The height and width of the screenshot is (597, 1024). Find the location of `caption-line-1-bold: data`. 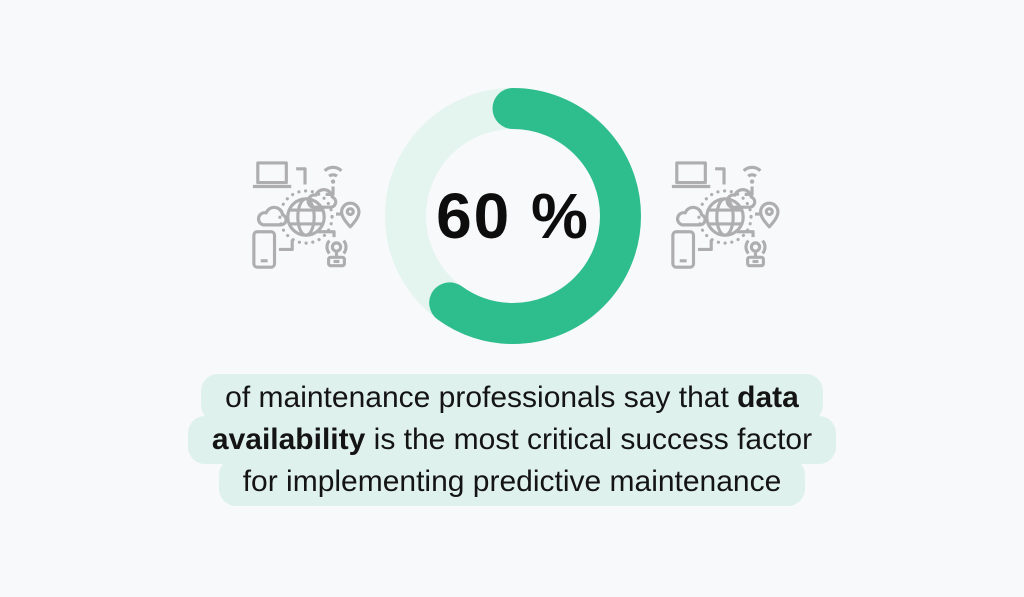

caption-line-1-bold: data is located at coordinates (768, 397).